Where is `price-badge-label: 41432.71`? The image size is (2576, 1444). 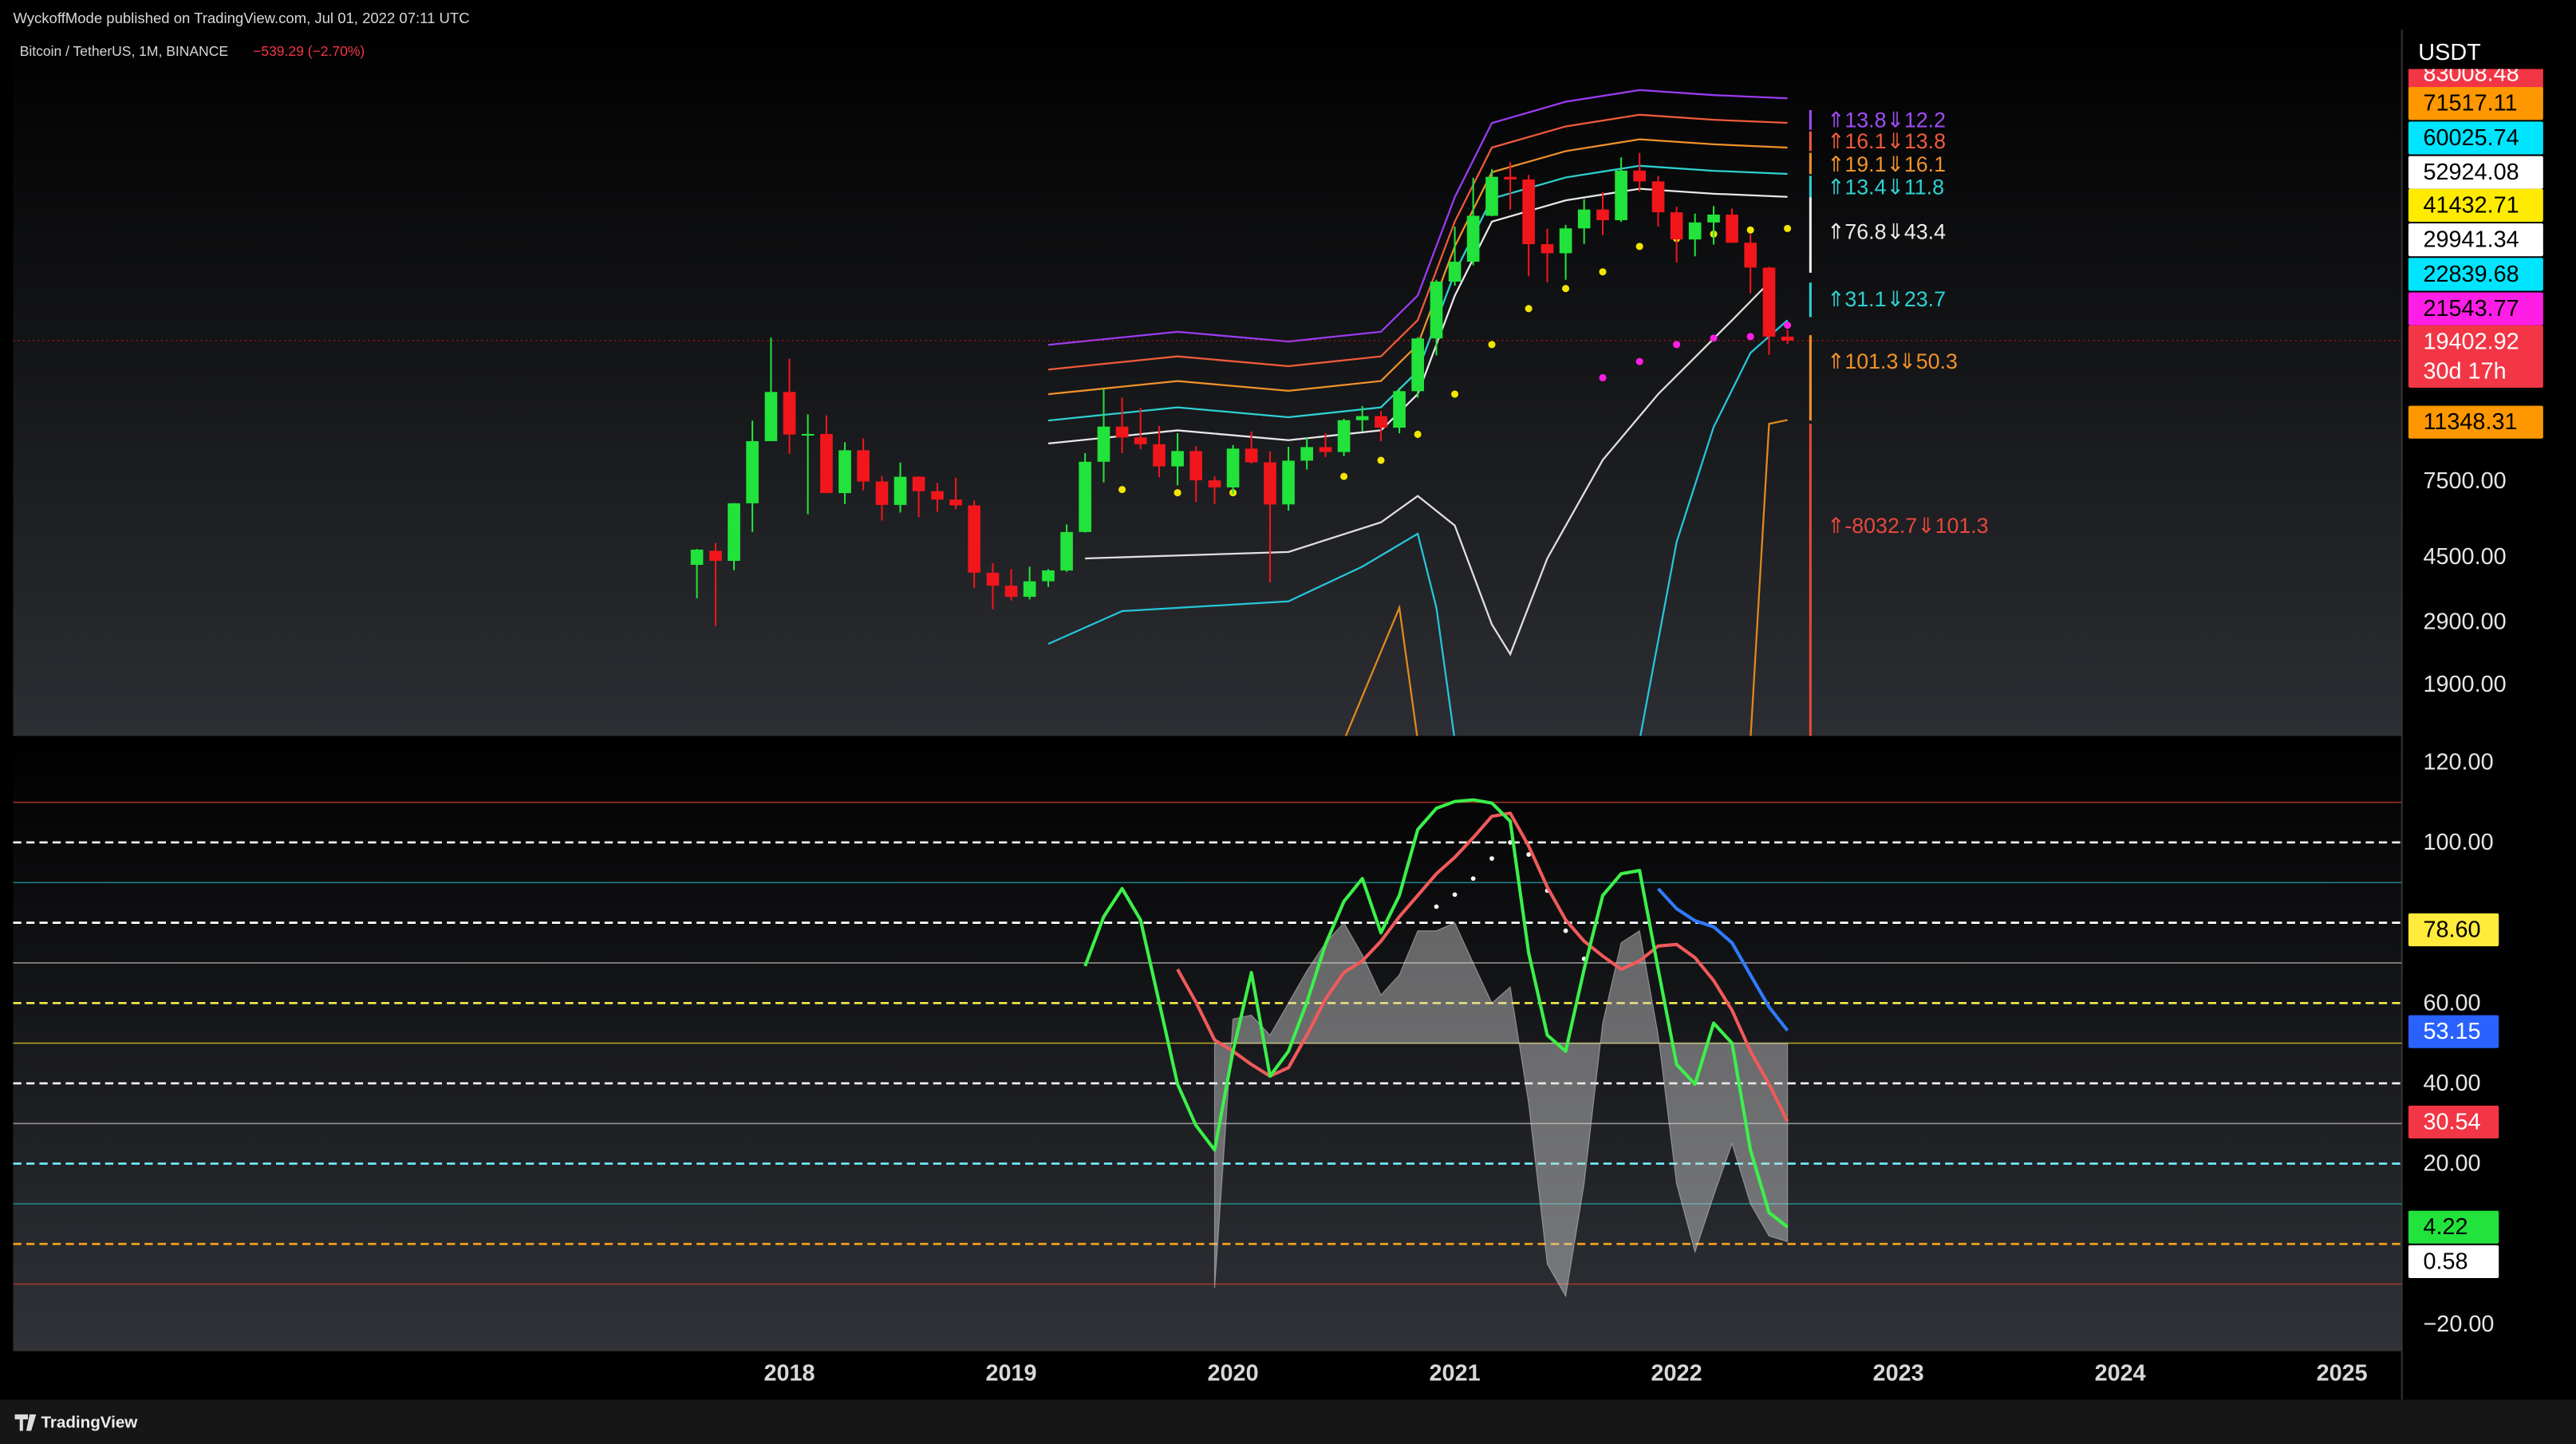 price-badge-label: 41432.71 is located at coordinates (2471, 205).